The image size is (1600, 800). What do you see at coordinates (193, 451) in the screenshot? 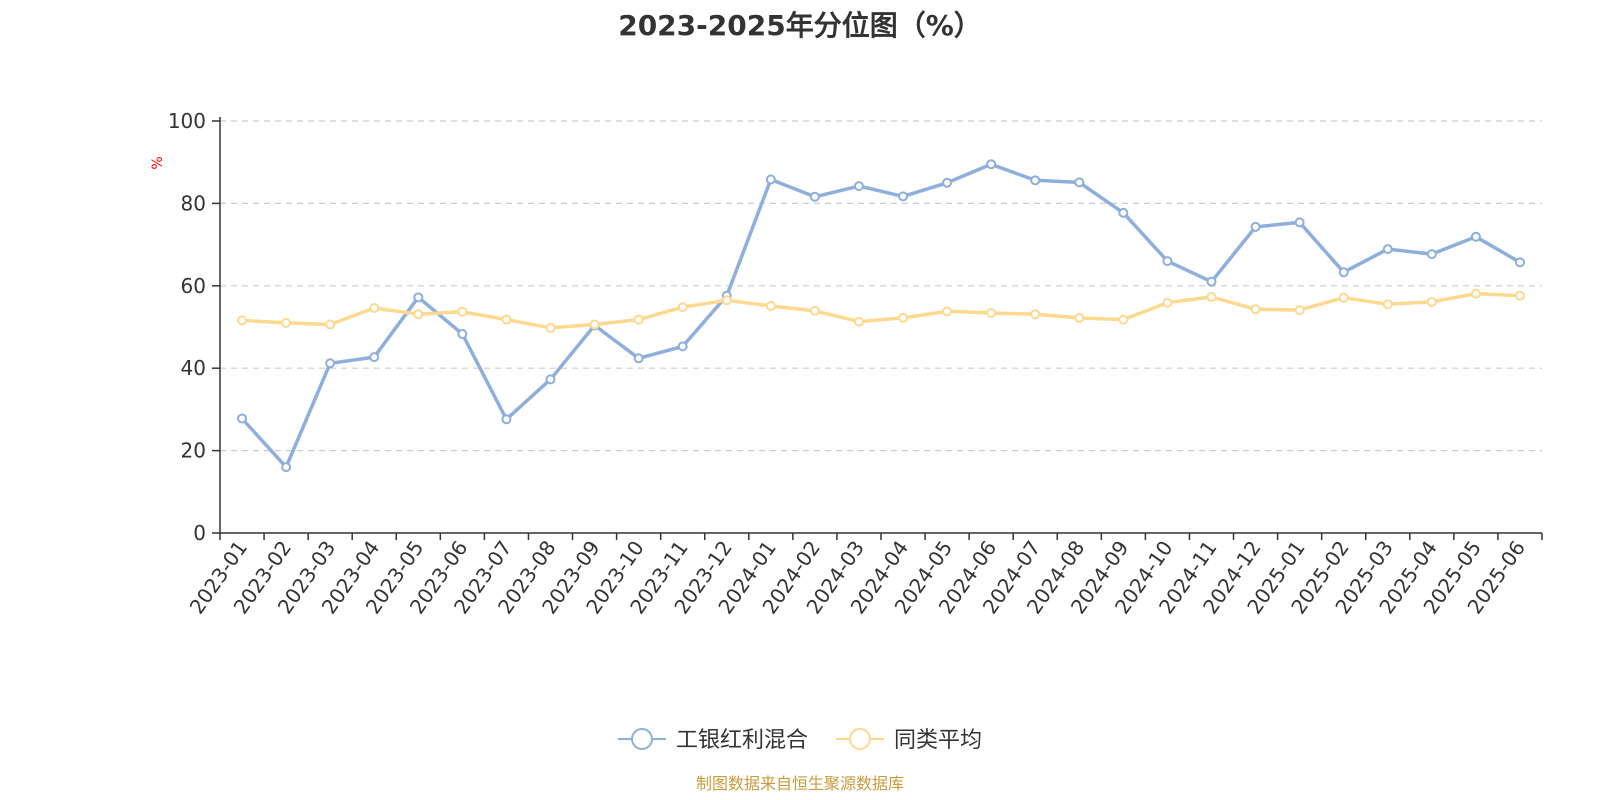
I see `y-tick-label: 20` at bounding box center [193, 451].